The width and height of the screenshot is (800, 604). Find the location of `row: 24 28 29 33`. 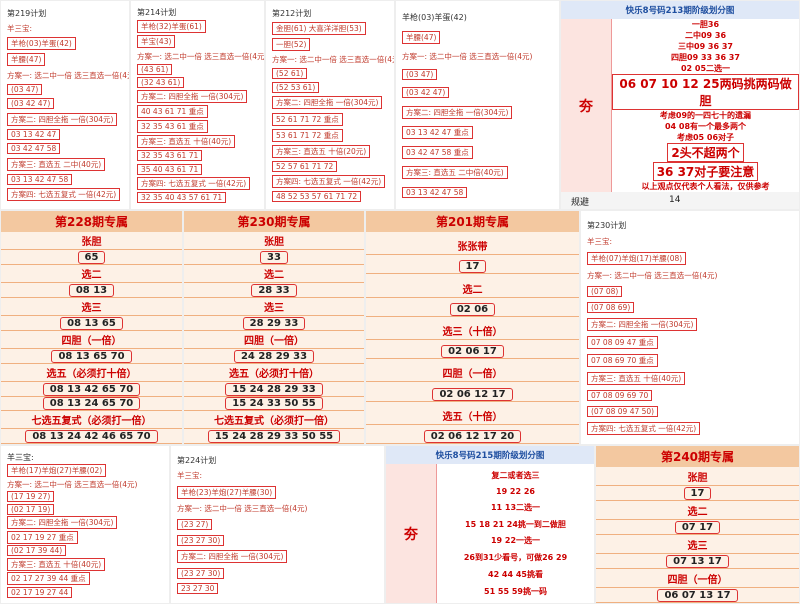

row: 24 28 29 33 is located at coordinates (274, 356).